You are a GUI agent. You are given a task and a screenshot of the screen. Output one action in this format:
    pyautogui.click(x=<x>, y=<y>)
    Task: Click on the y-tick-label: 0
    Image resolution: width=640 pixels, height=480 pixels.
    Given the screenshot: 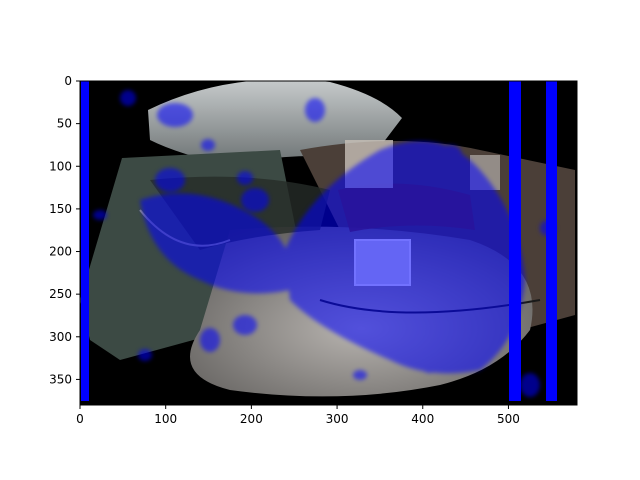 What is the action you would take?
    pyautogui.click(x=68, y=81)
    